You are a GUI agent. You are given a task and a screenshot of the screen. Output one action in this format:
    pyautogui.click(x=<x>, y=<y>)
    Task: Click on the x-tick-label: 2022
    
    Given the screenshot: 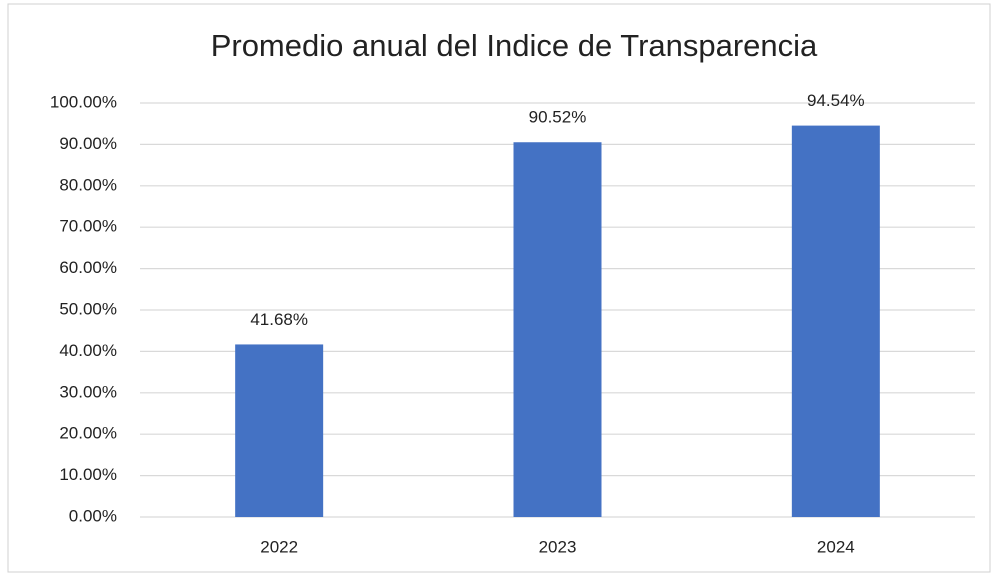 What is the action you would take?
    pyautogui.click(x=279, y=546)
    